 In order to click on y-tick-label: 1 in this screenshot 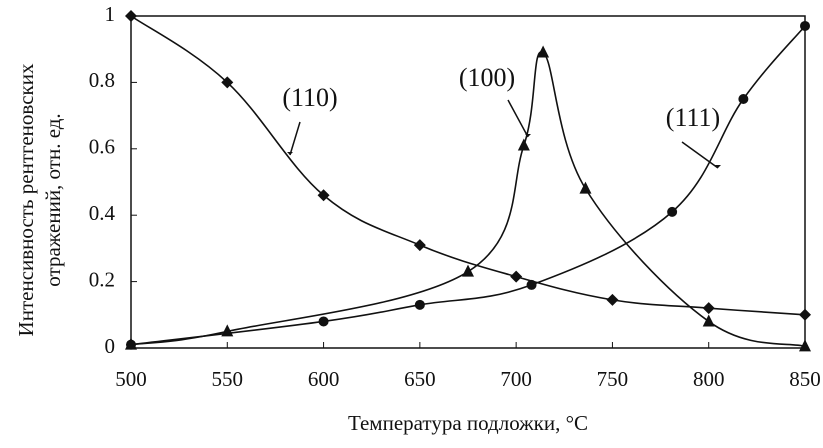, I will do `click(110, 14)`.